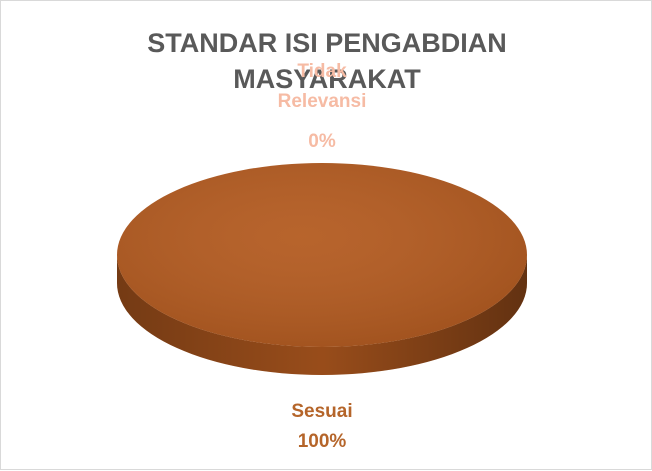 The image size is (652, 471). I want to click on category-label: Tidak Relevansi, so click(322, 86).